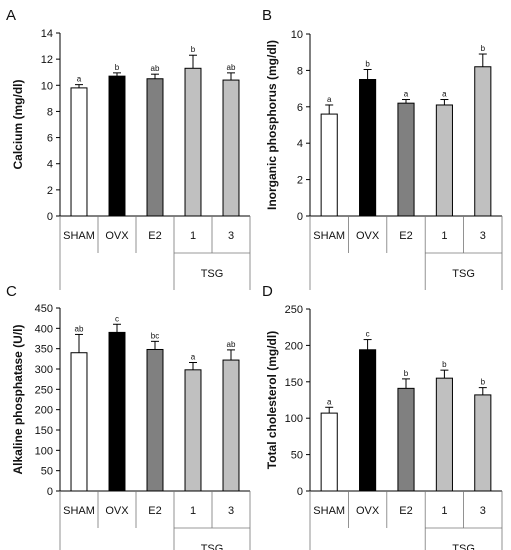  Describe the element at coordinates (11, 291) in the screenshot. I see `panel-letter: C` at that location.